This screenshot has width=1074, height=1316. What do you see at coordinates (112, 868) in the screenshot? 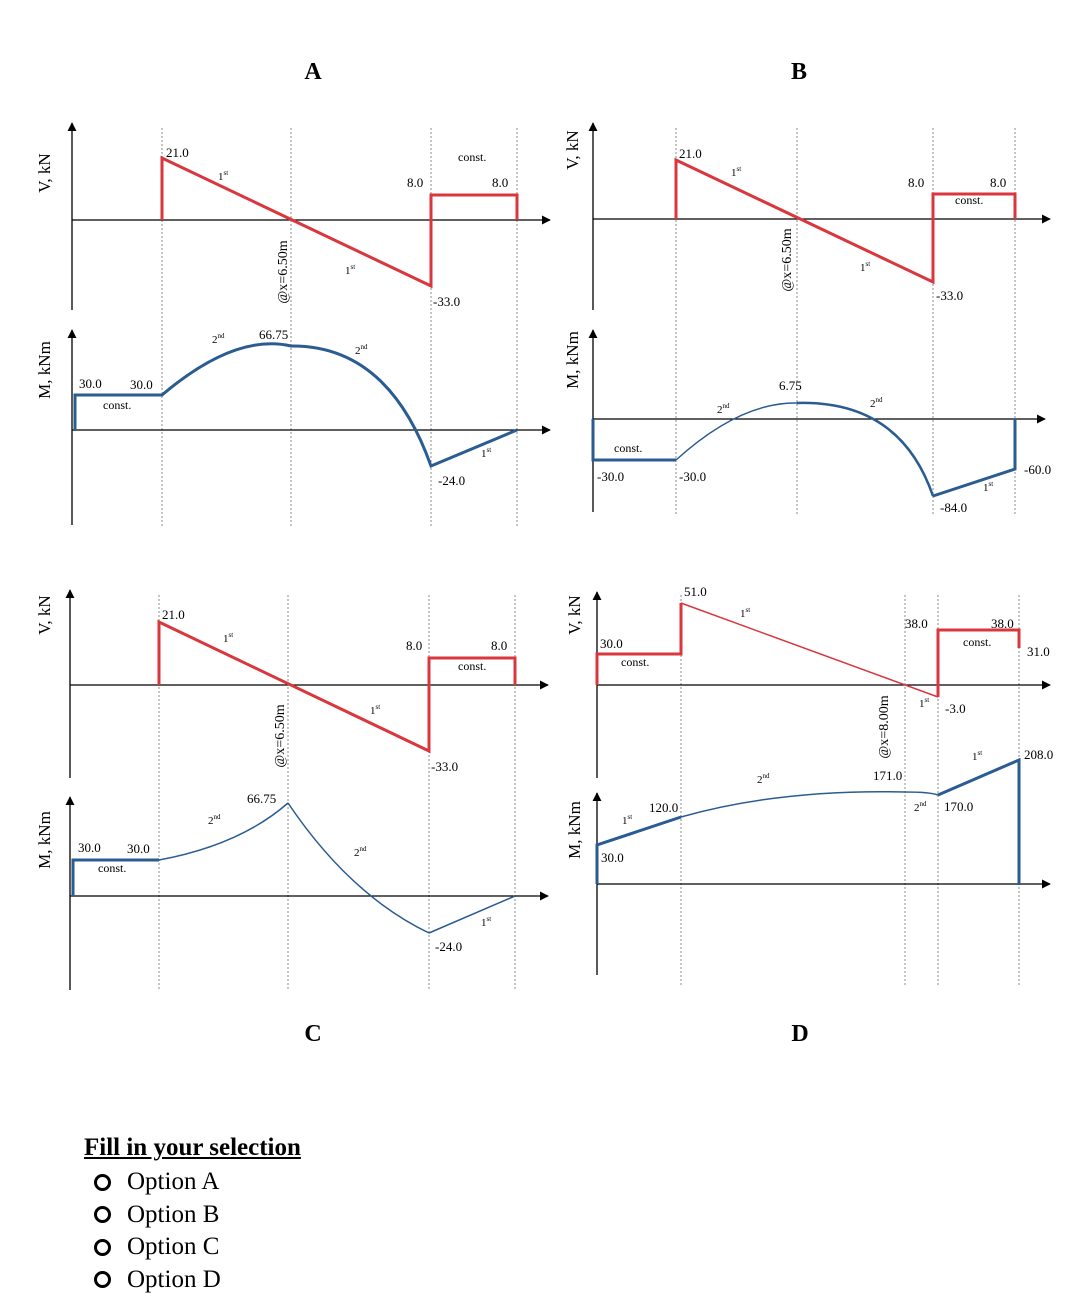
I see `option-c-m-const: const.` at bounding box center [112, 868].